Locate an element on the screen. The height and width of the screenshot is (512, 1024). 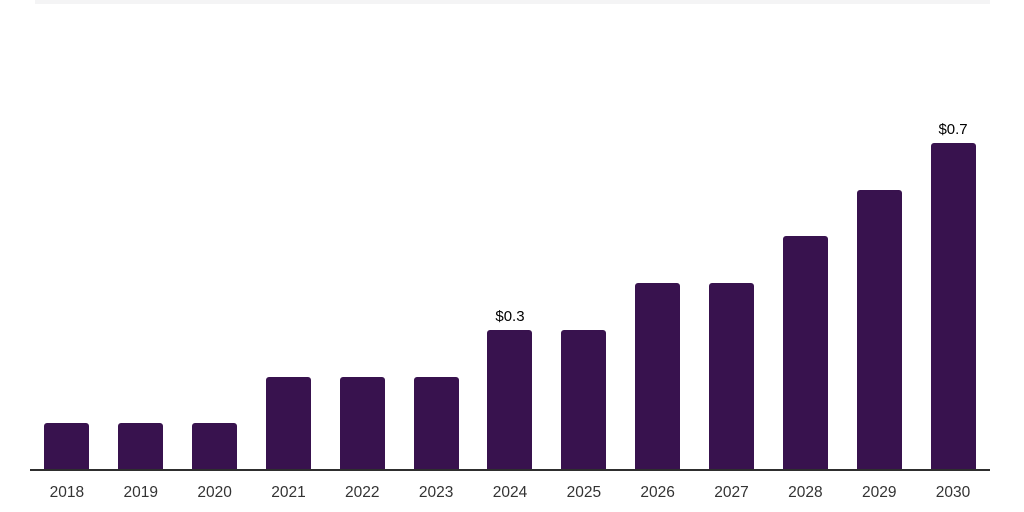
bar-2022 is located at coordinates (362, 423).